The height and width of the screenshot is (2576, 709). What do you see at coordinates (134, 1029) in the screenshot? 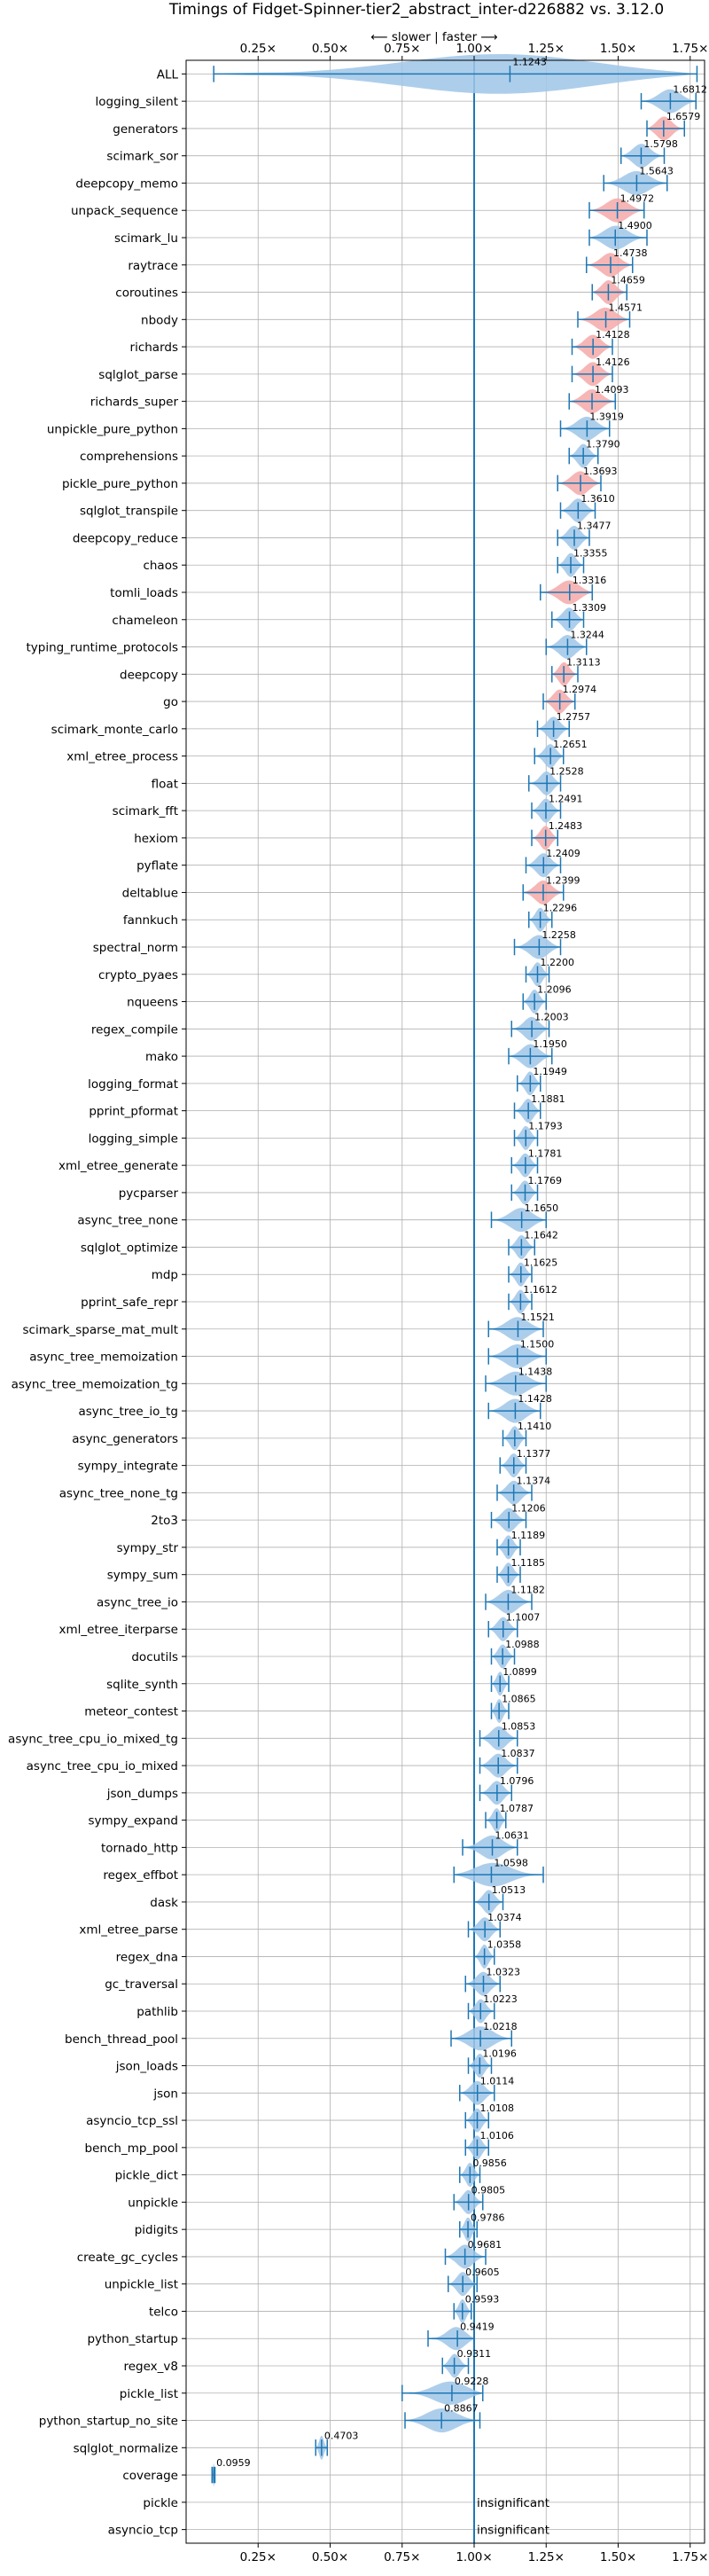
I see `benchmark-label: regex_compile` at bounding box center [134, 1029].